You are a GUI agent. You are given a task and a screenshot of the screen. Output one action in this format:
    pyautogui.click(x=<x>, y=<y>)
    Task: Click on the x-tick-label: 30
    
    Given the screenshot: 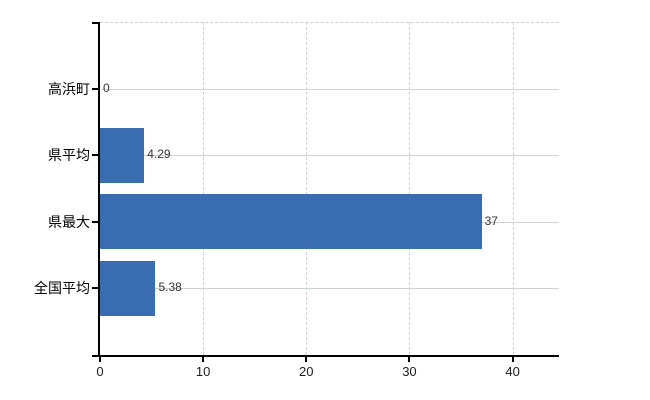 What is the action you would take?
    pyautogui.click(x=409, y=371)
    